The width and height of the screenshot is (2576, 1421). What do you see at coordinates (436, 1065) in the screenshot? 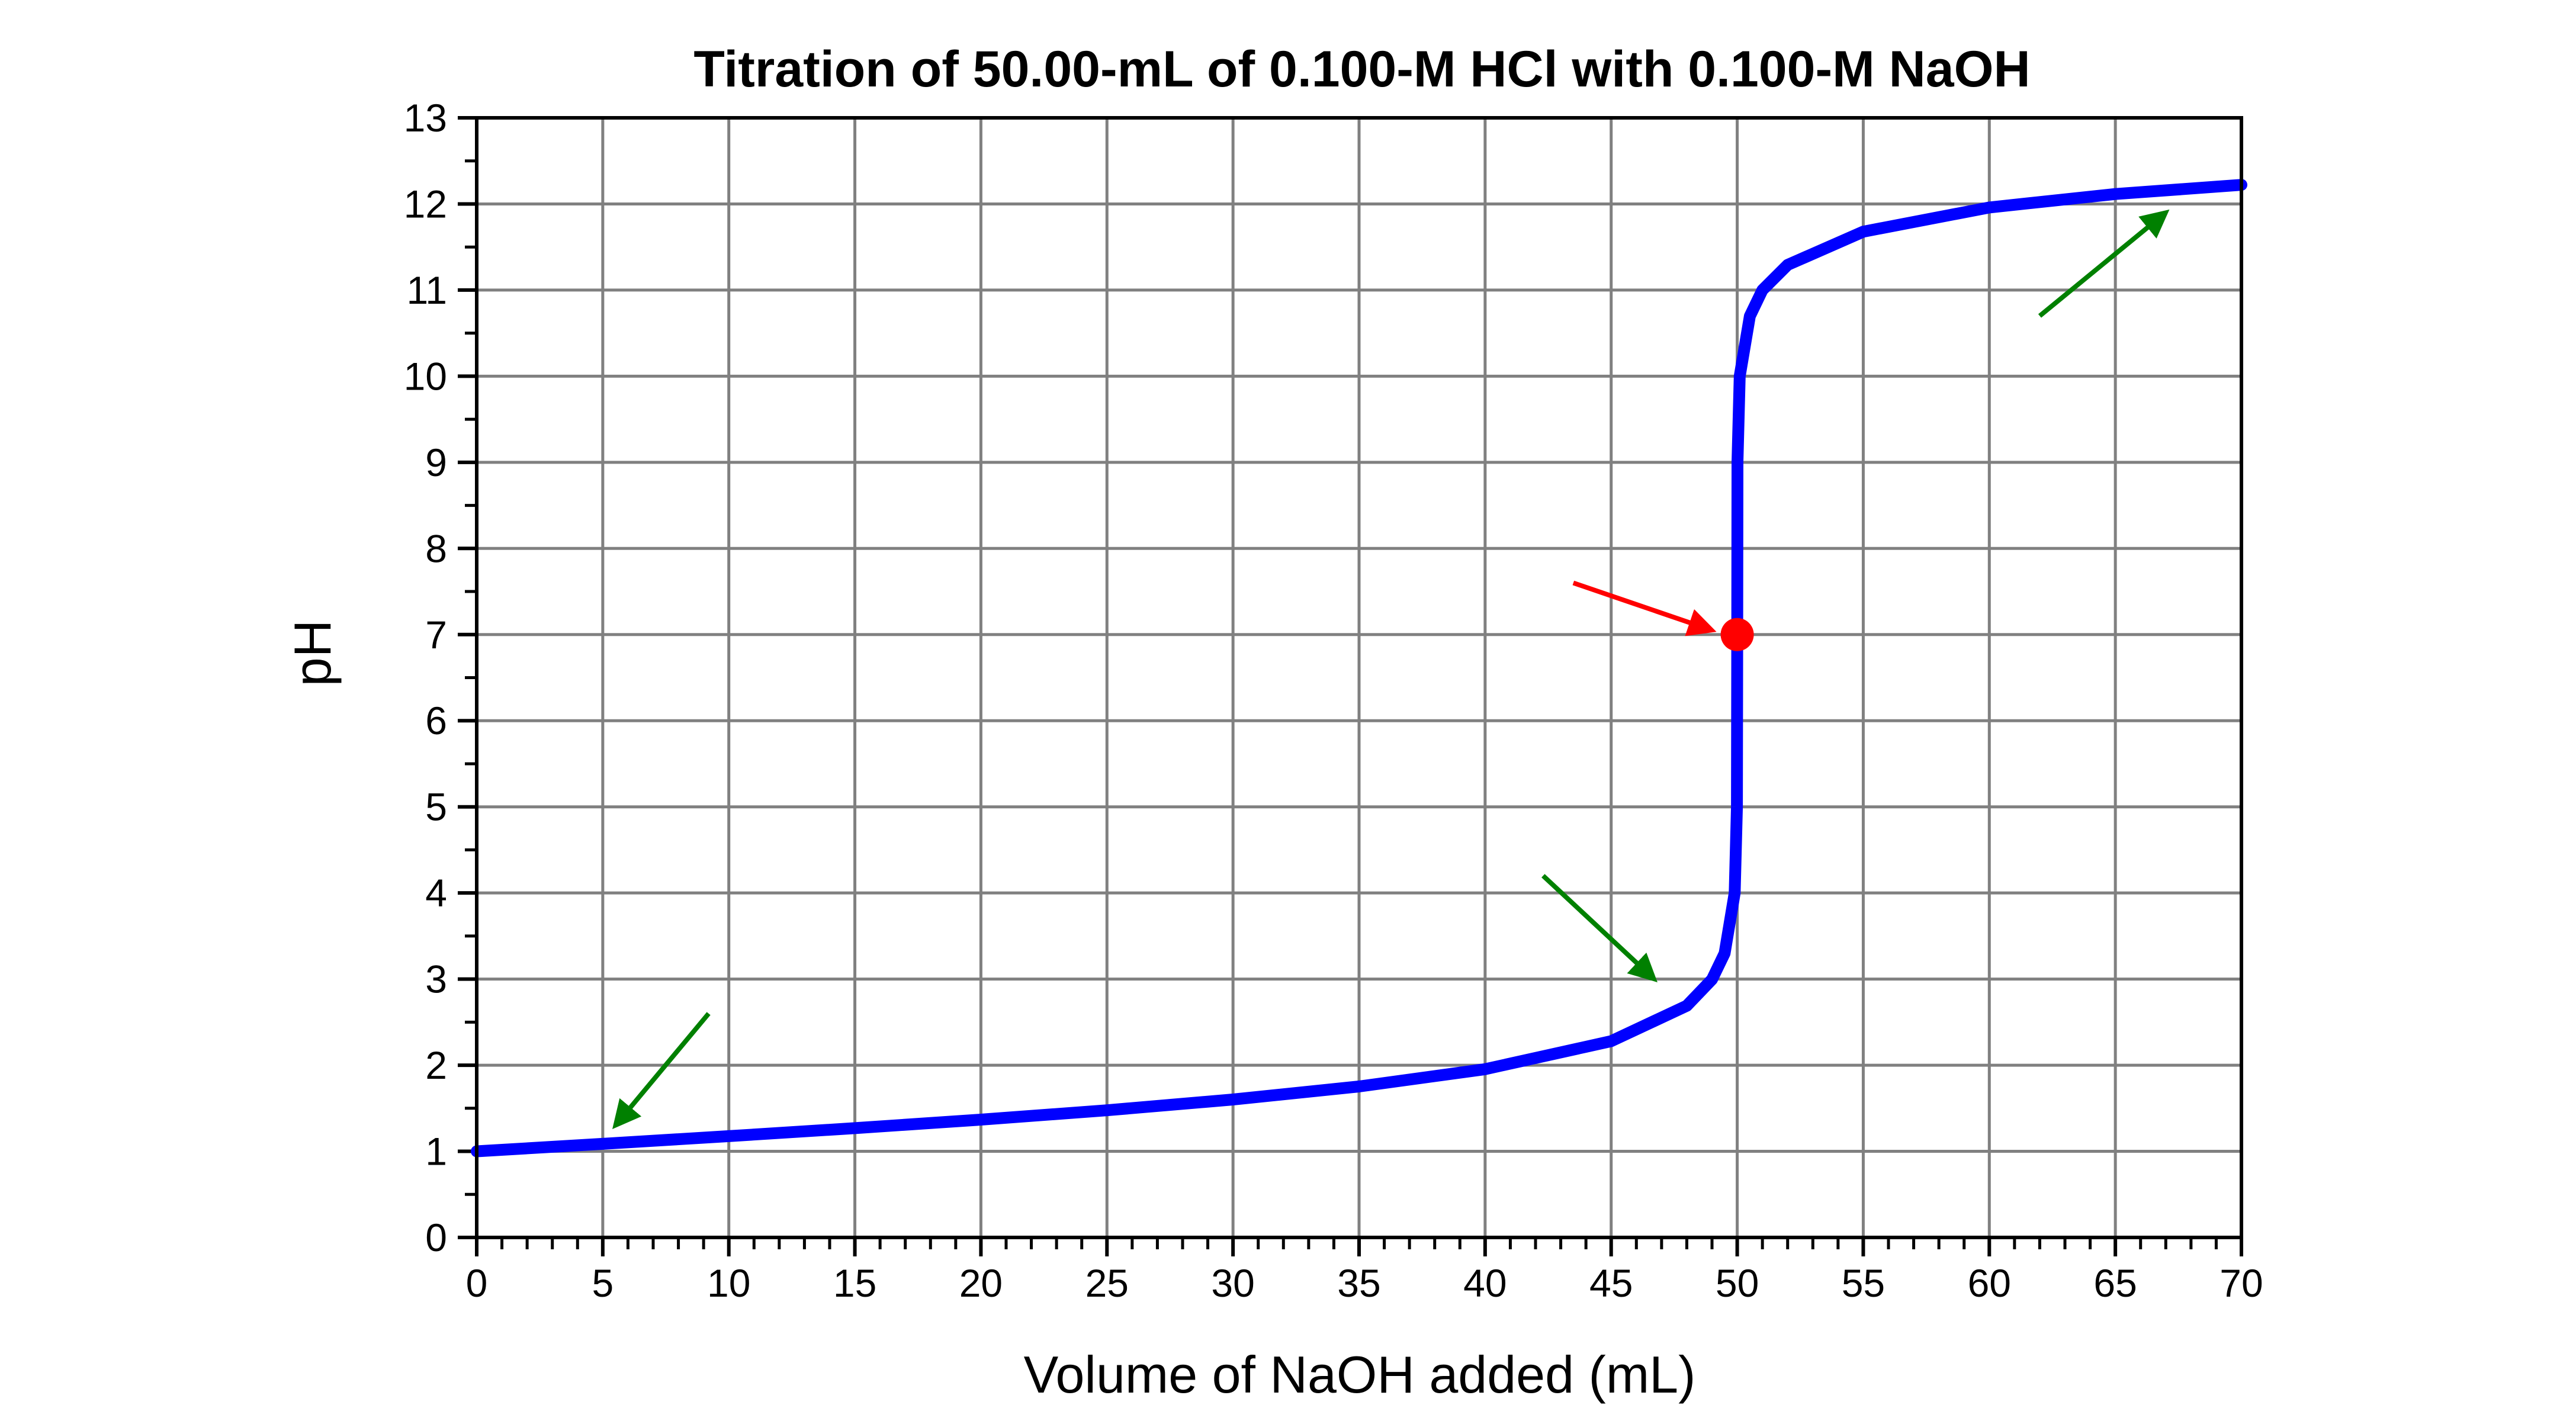
I see `y-tick-label: 2` at bounding box center [436, 1065].